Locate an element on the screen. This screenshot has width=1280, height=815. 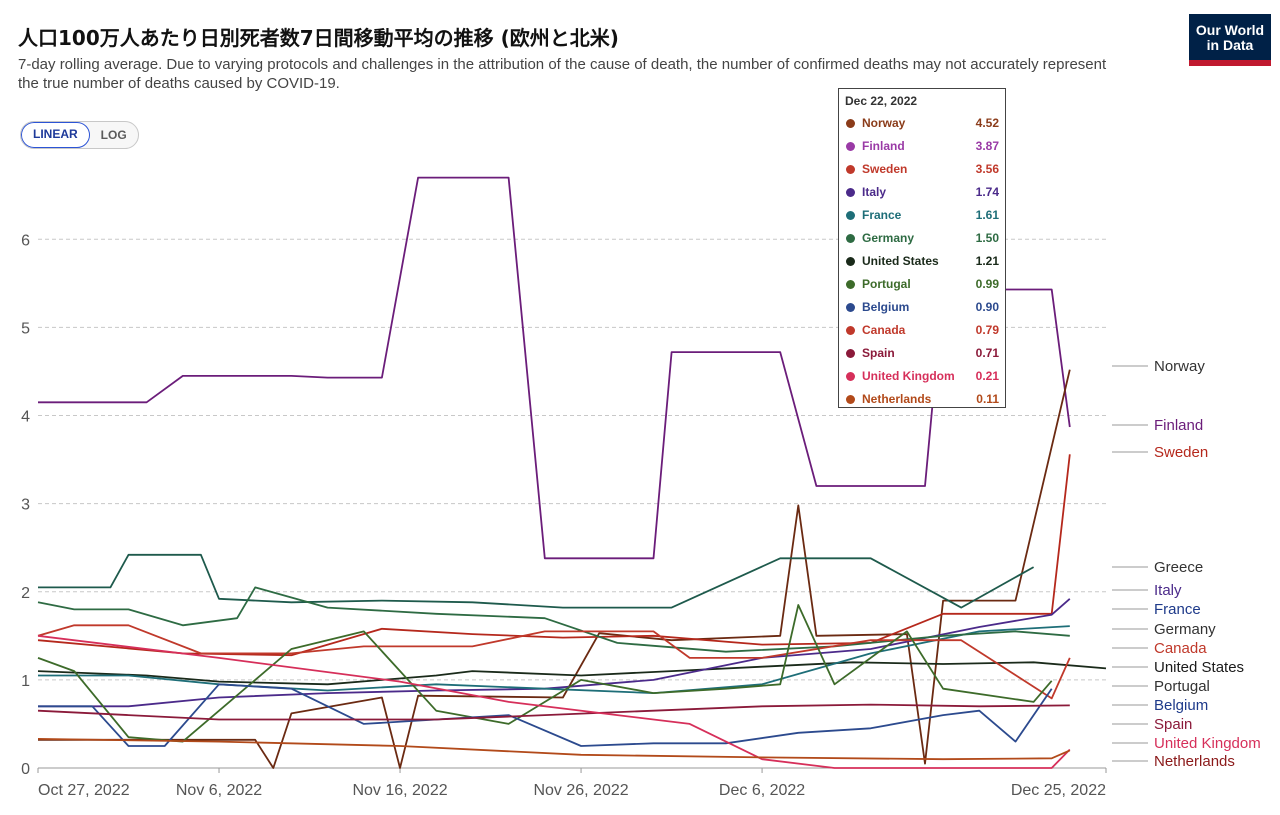
x-tick-label: Oct 27, 2022 is located at coordinates (84, 790).